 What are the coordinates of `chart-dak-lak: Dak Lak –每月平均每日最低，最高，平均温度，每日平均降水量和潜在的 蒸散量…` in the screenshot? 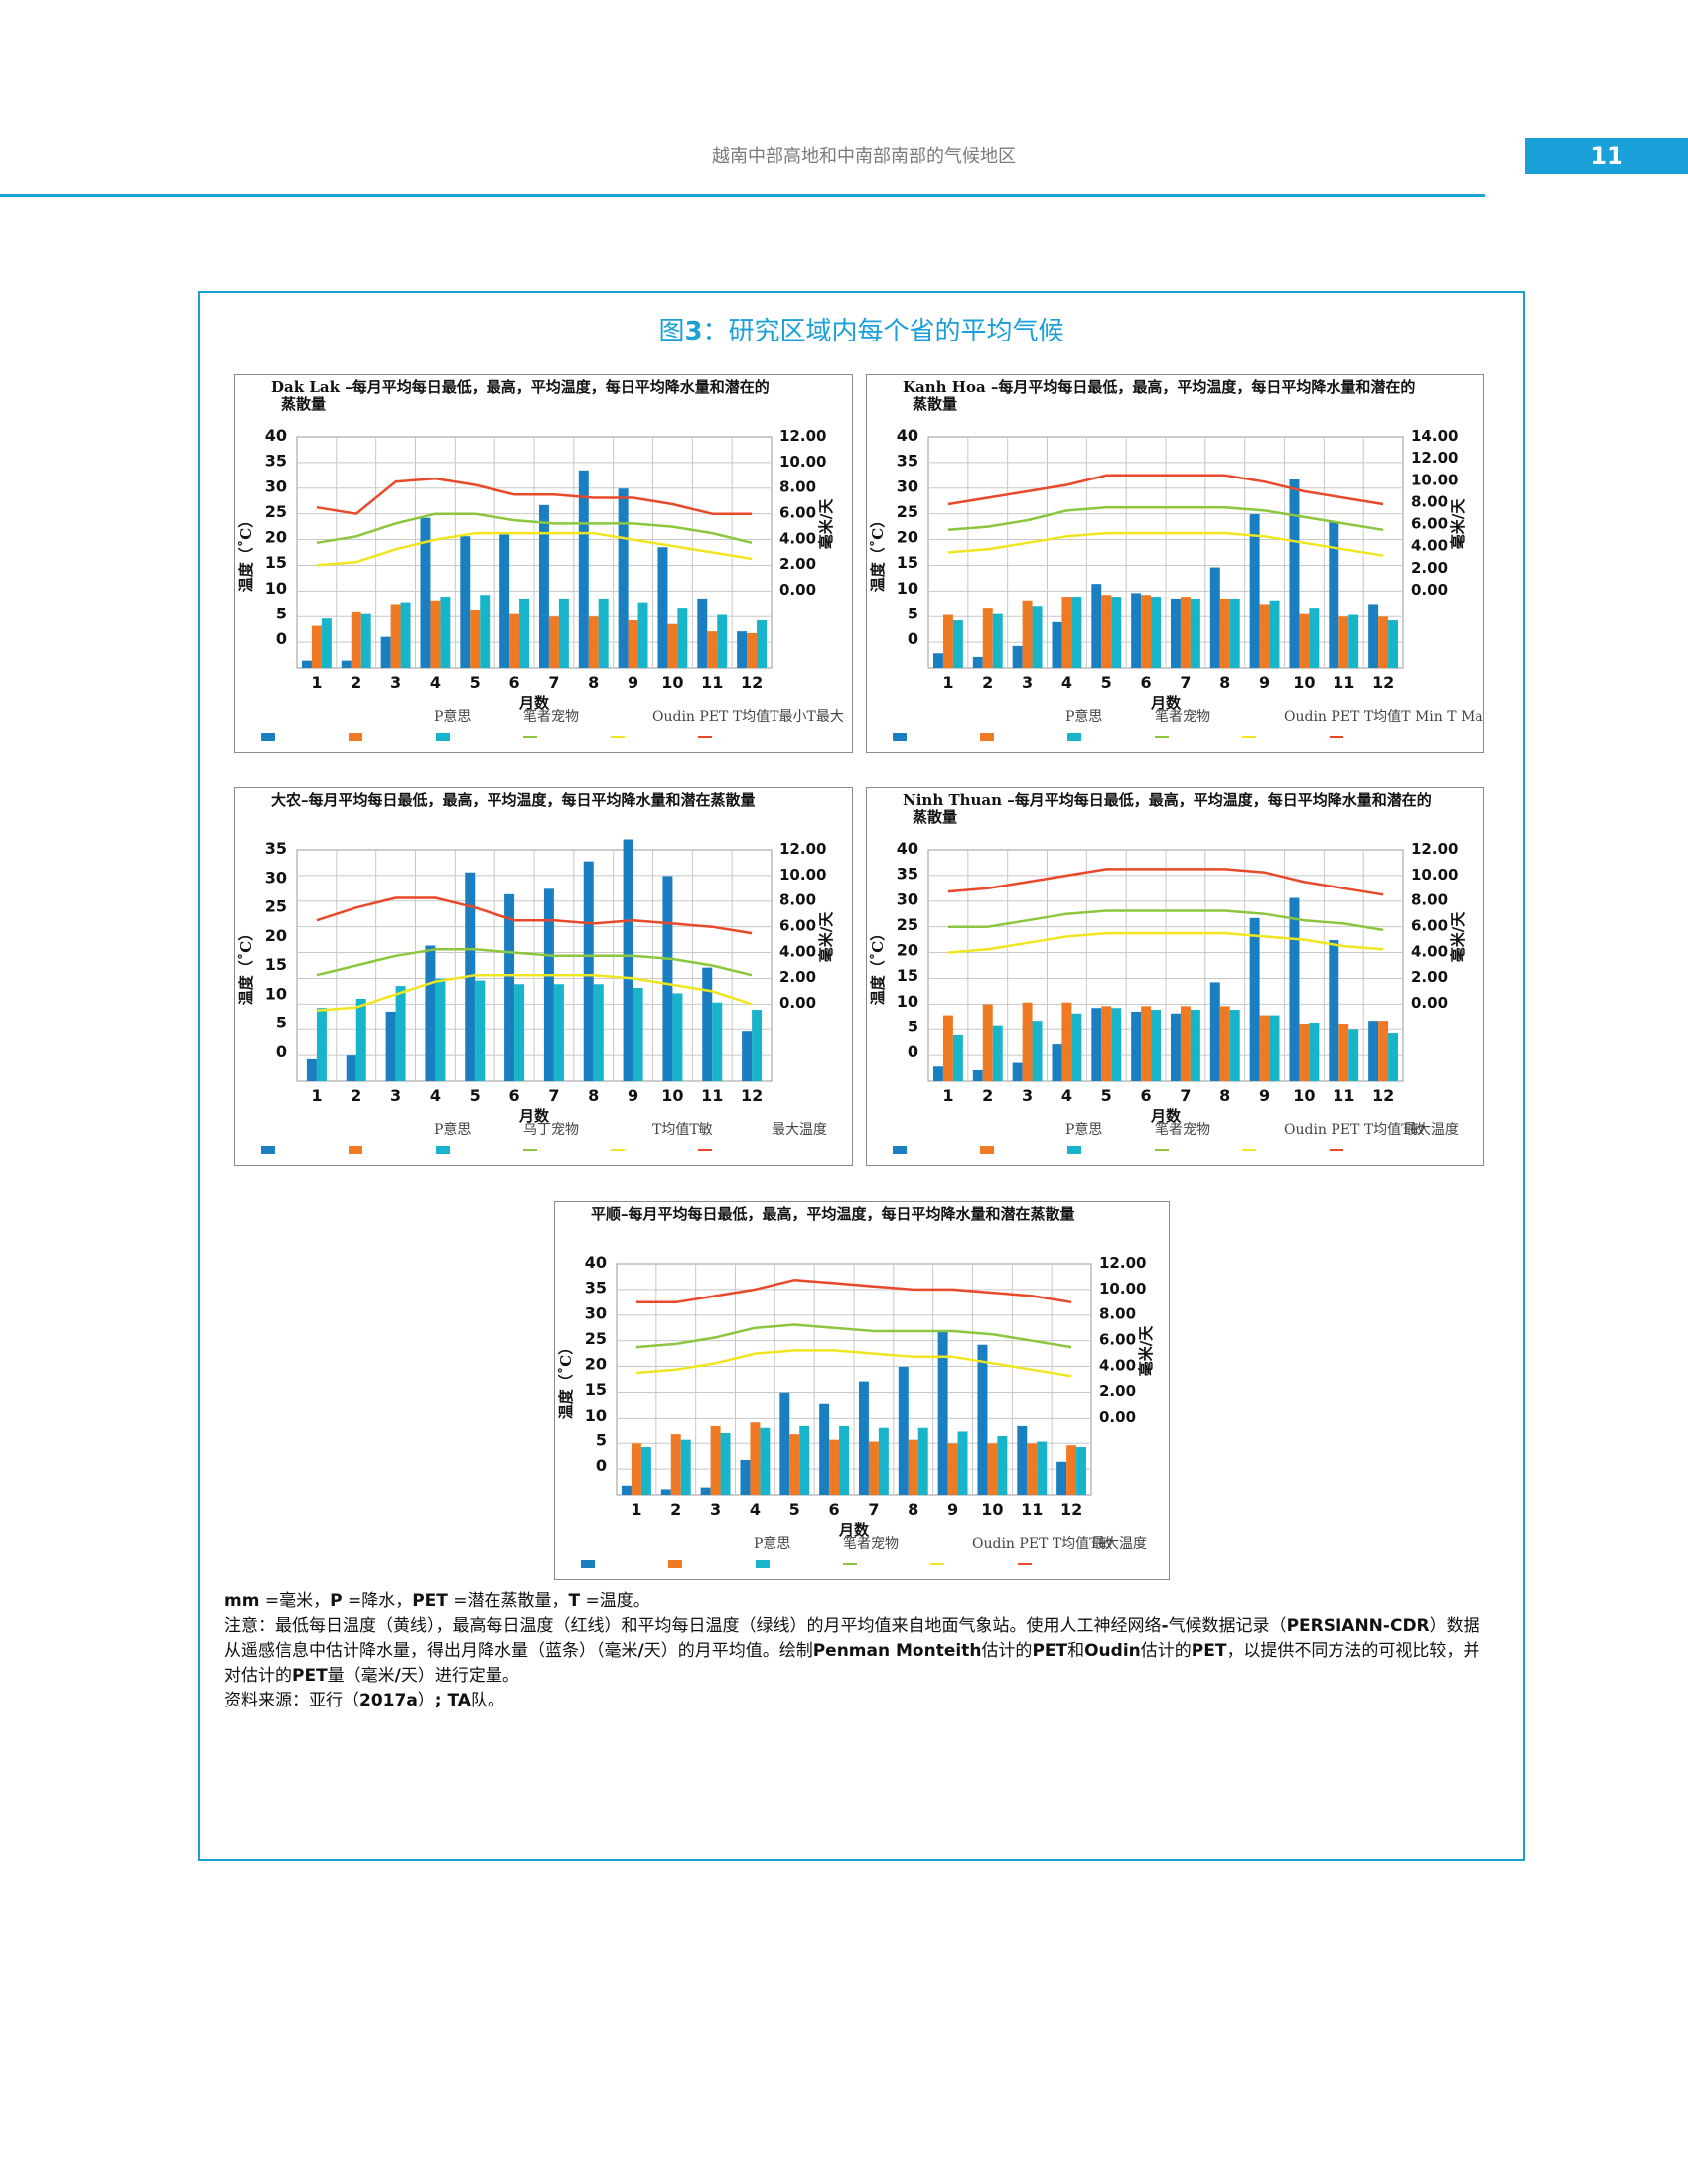 It's located at (543, 563).